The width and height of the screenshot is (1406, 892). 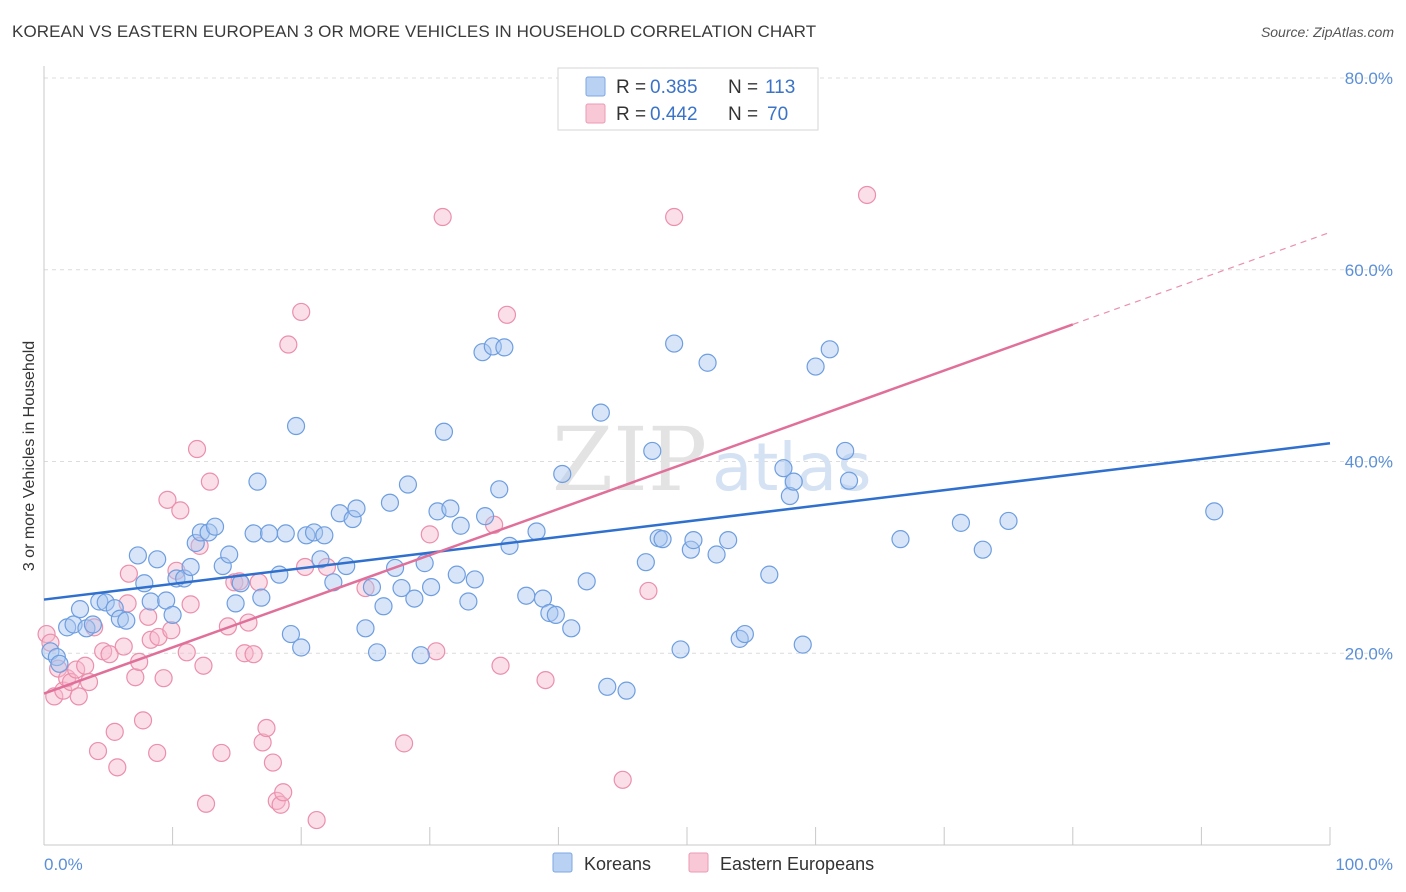 What do you see at coordinates (674, 87) in the screenshot?
I see `legend-r-value-koreans: 0.385` at bounding box center [674, 87].